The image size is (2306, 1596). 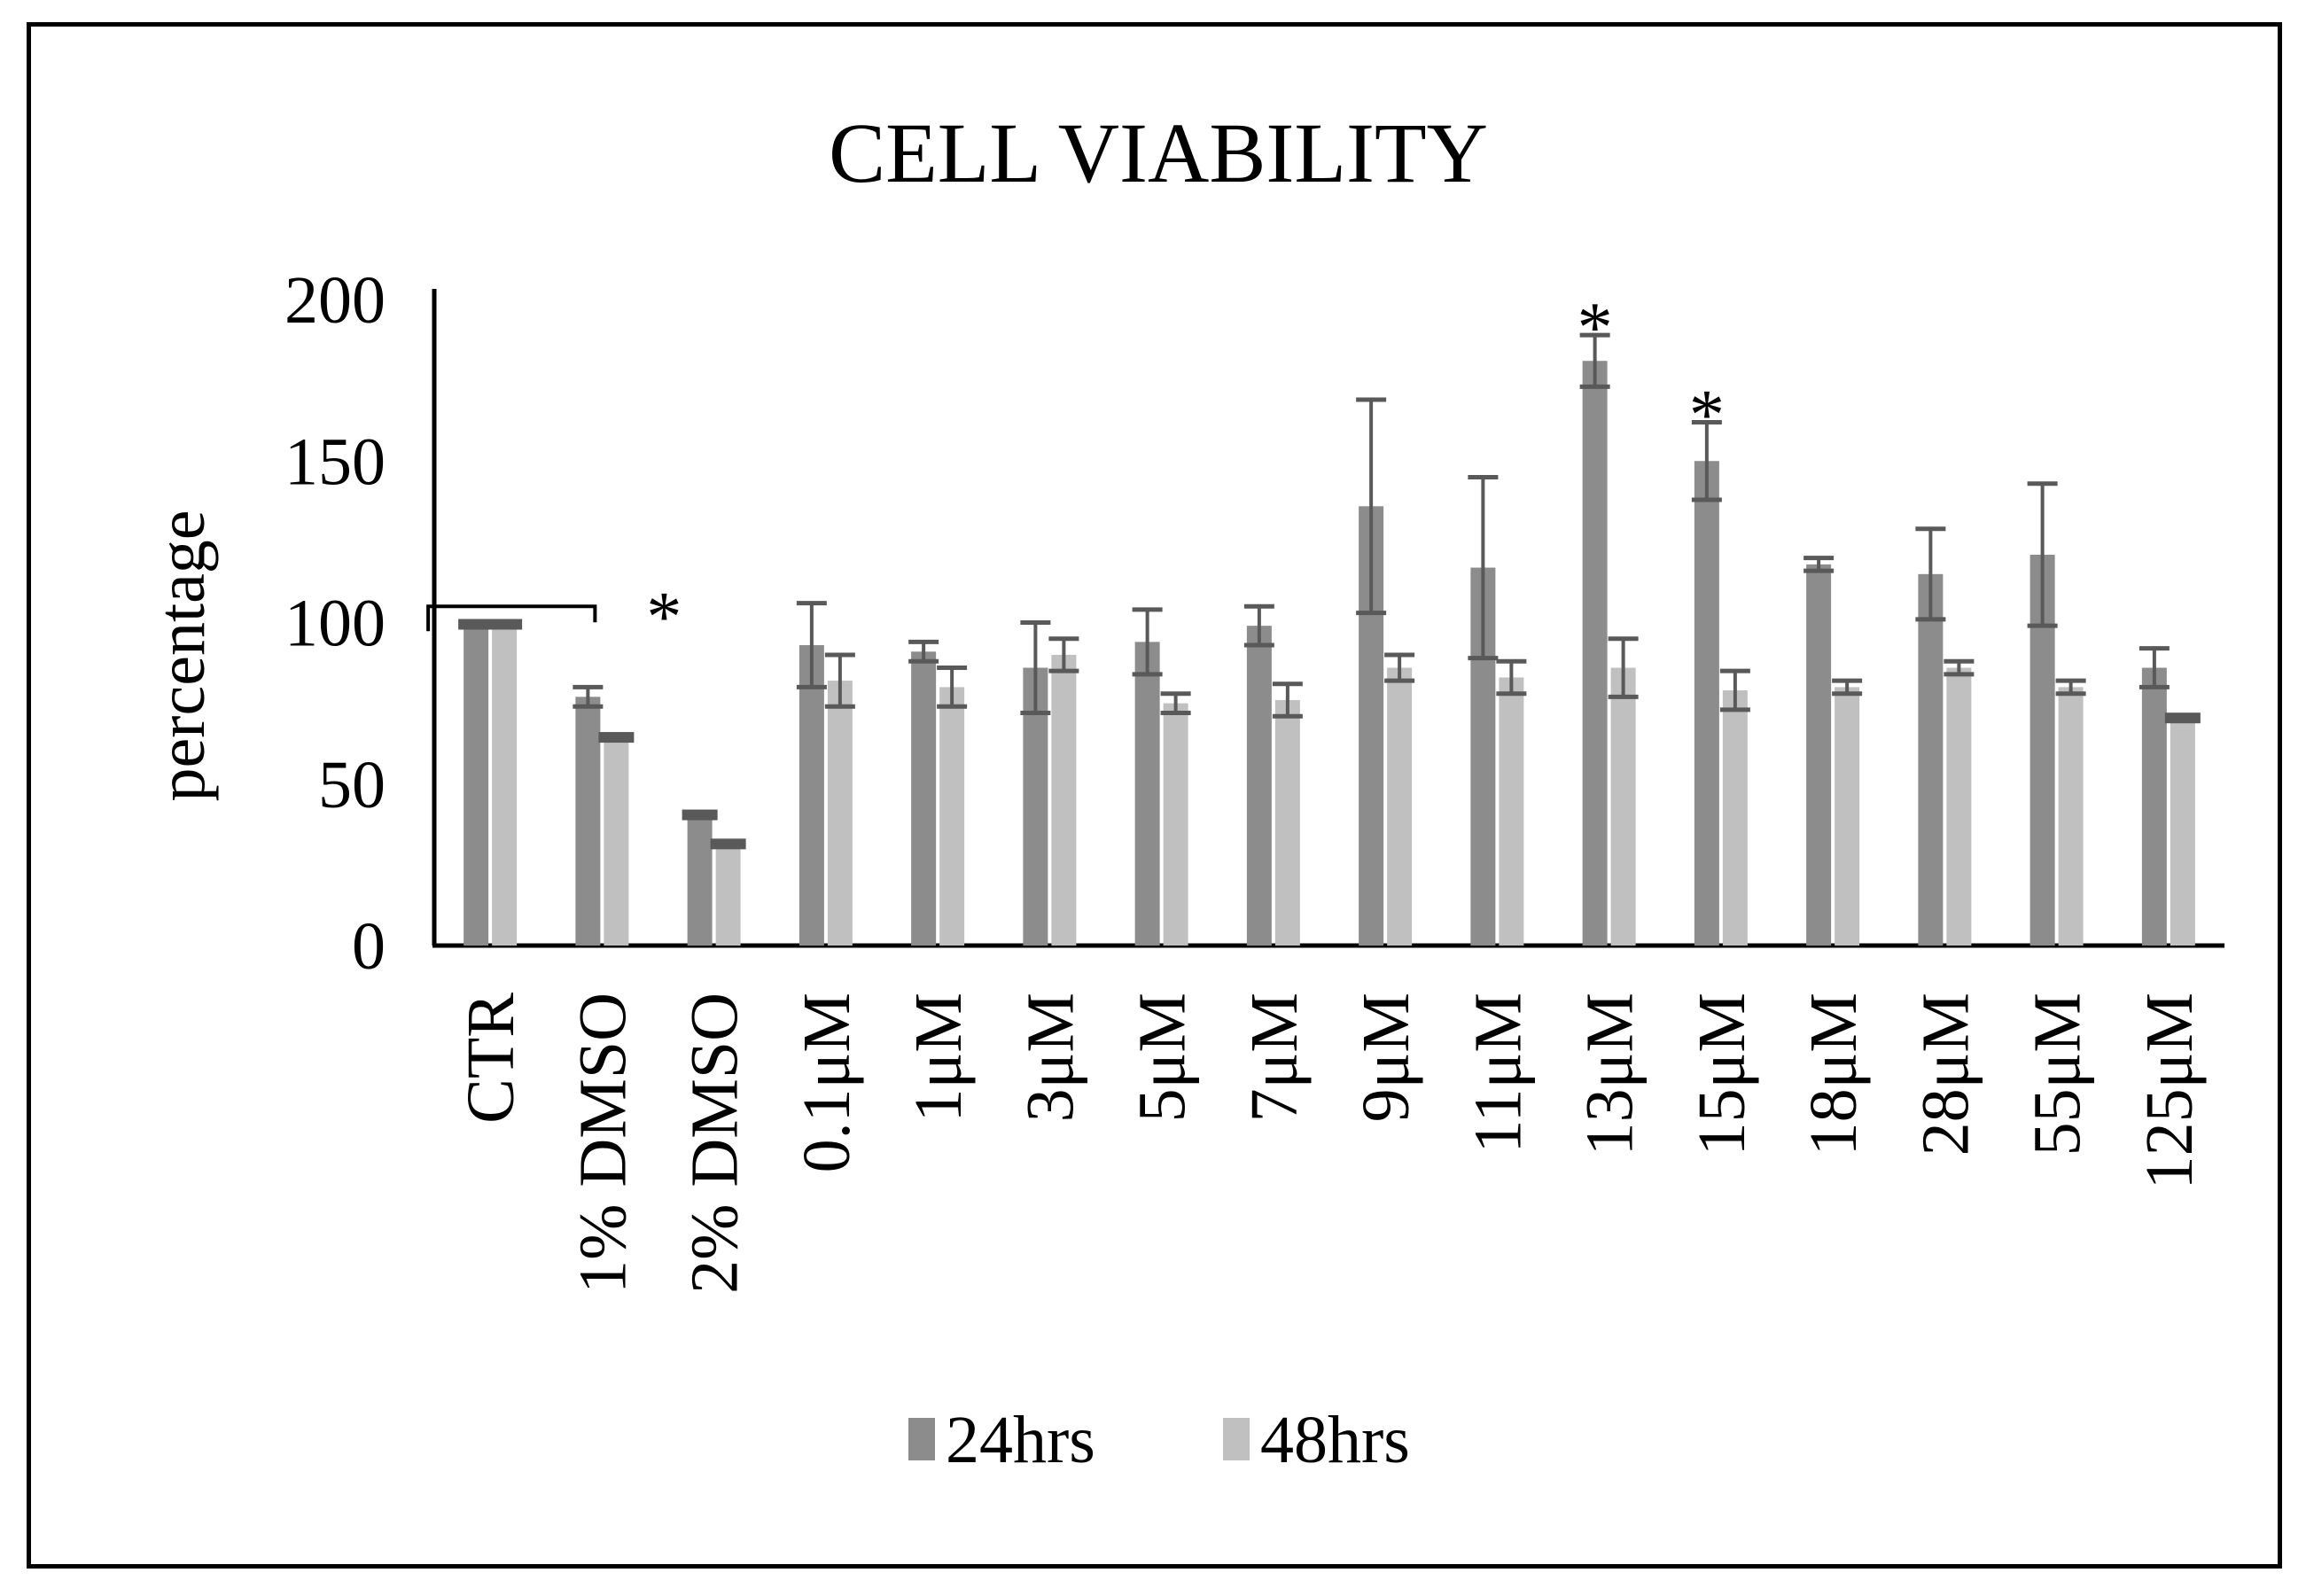 What do you see at coordinates (1050, 1057) in the screenshot?
I see `x-tick-label: 3μM` at bounding box center [1050, 1057].